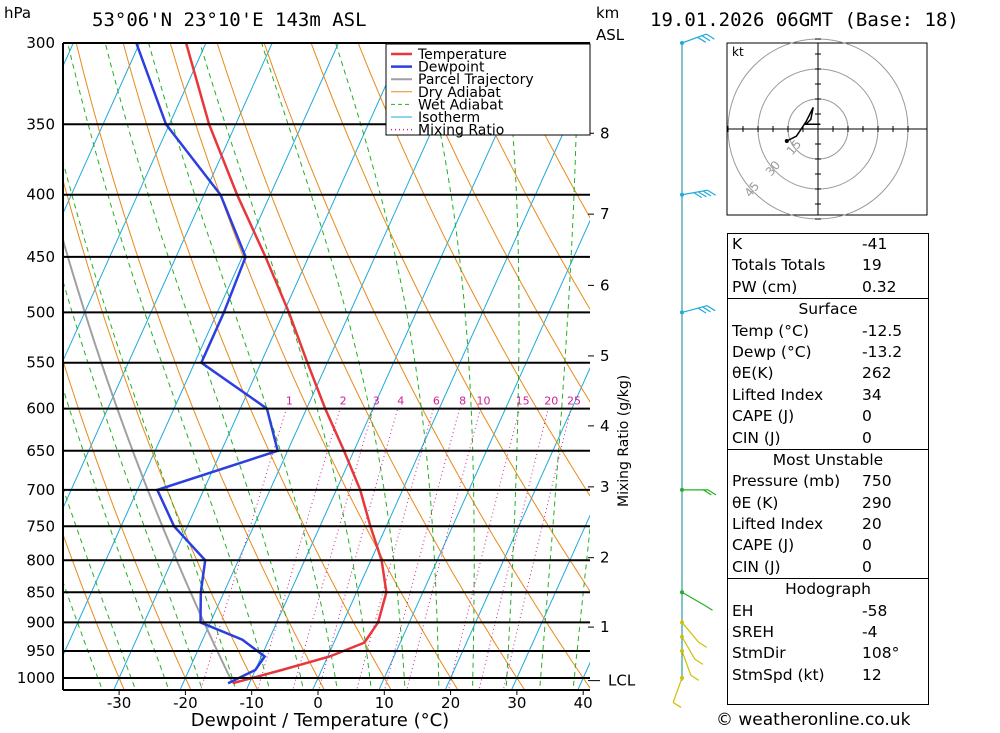 Image resolution: width=1000 pixels, height=733 pixels. What do you see at coordinates (828, 567) in the screenshot?
I see `unstable-row: CIN (J) 0` at bounding box center [828, 567].